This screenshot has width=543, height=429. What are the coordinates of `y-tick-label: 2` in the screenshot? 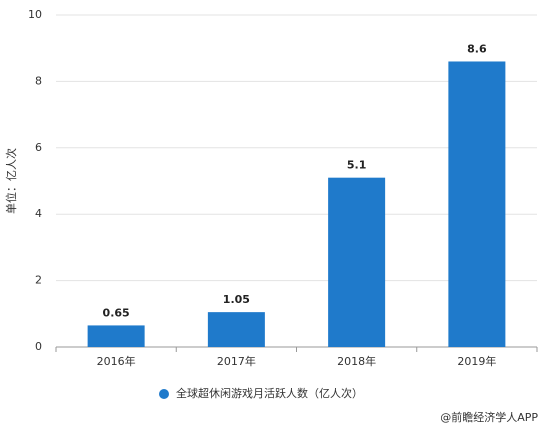 It's located at (38, 280).